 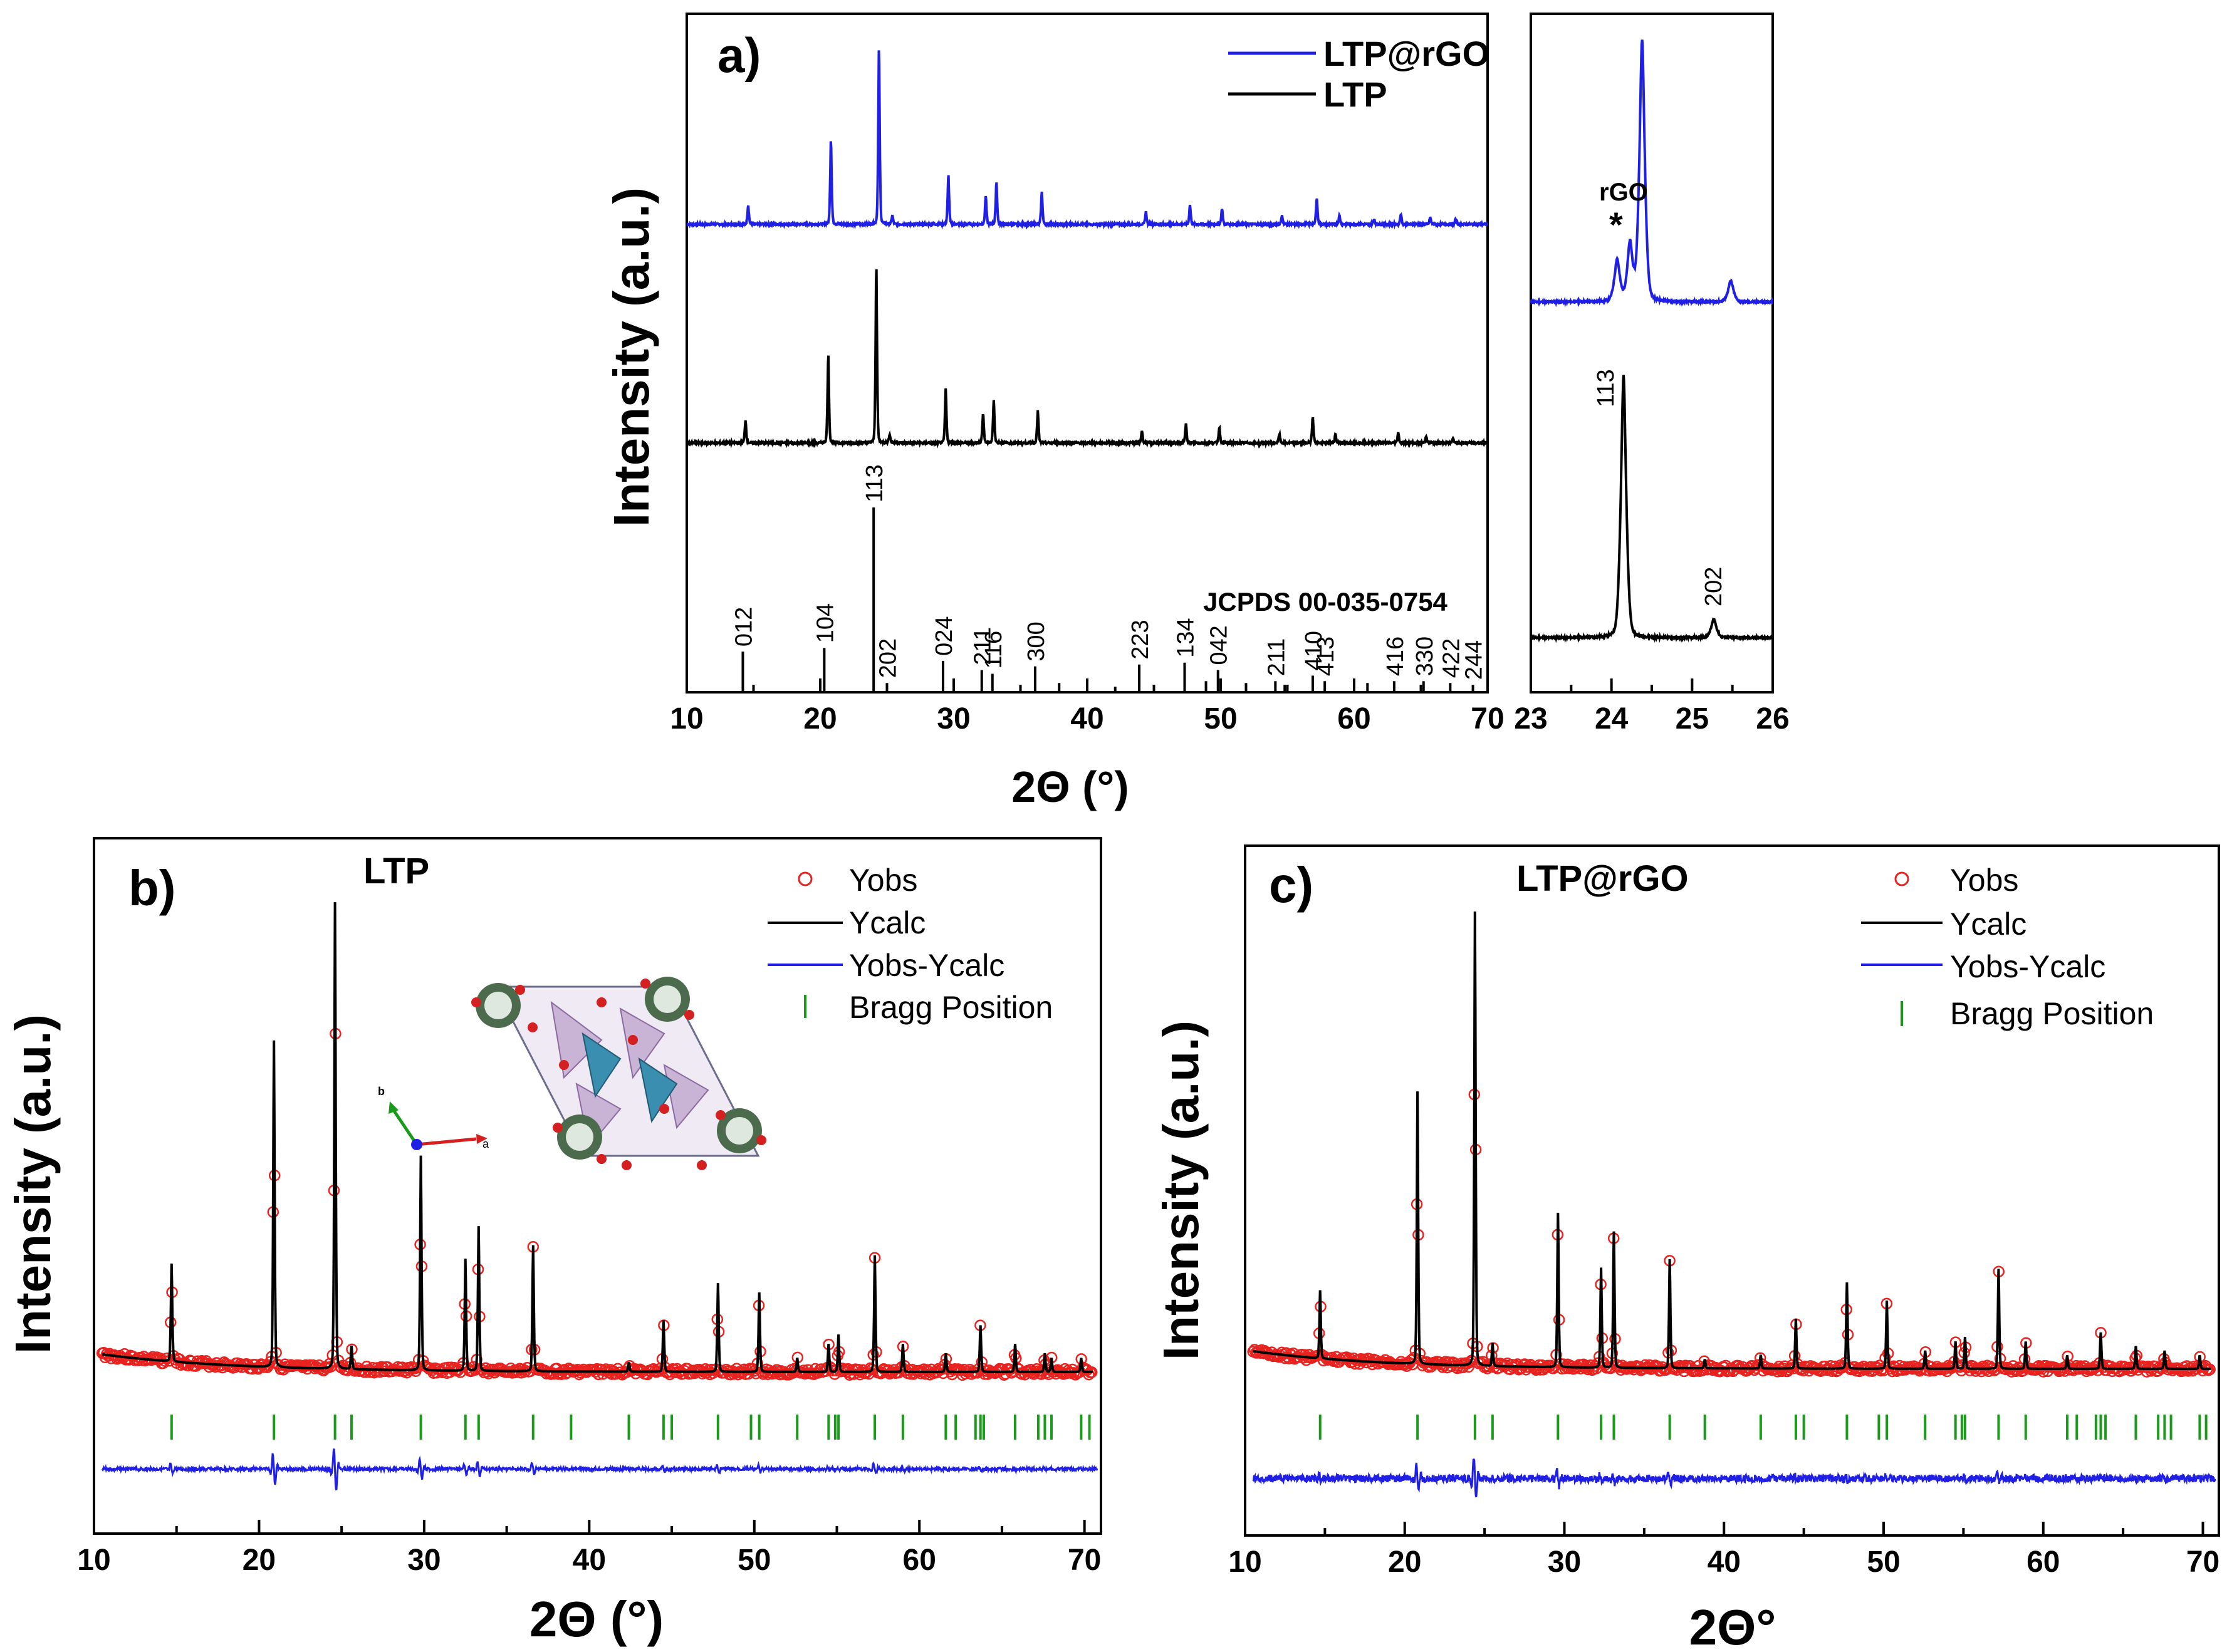 I want to click on legend-c-diff-label: Yobs-Ycalc, so click(x=2027, y=966).